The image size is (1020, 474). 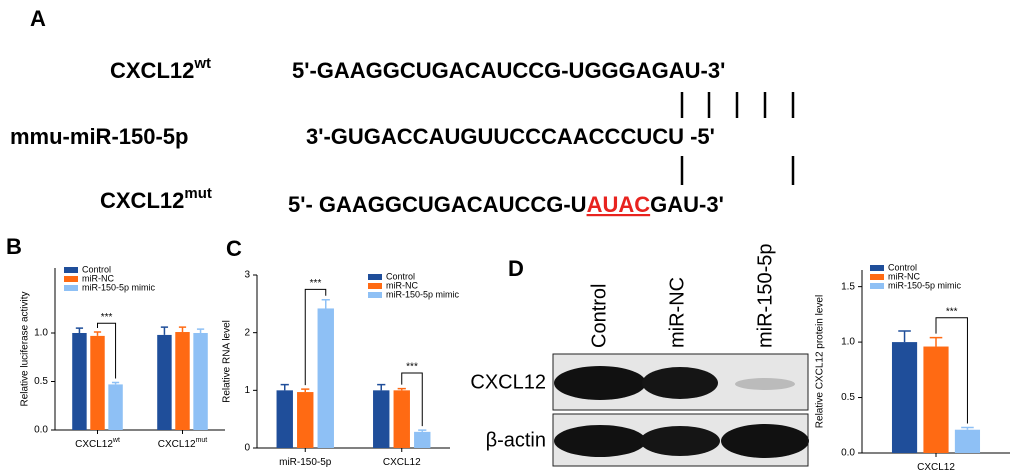 What do you see at coordinates (516, 268) in the screenshot?
I see `panel-label: D` at bounding box center [516, 268].